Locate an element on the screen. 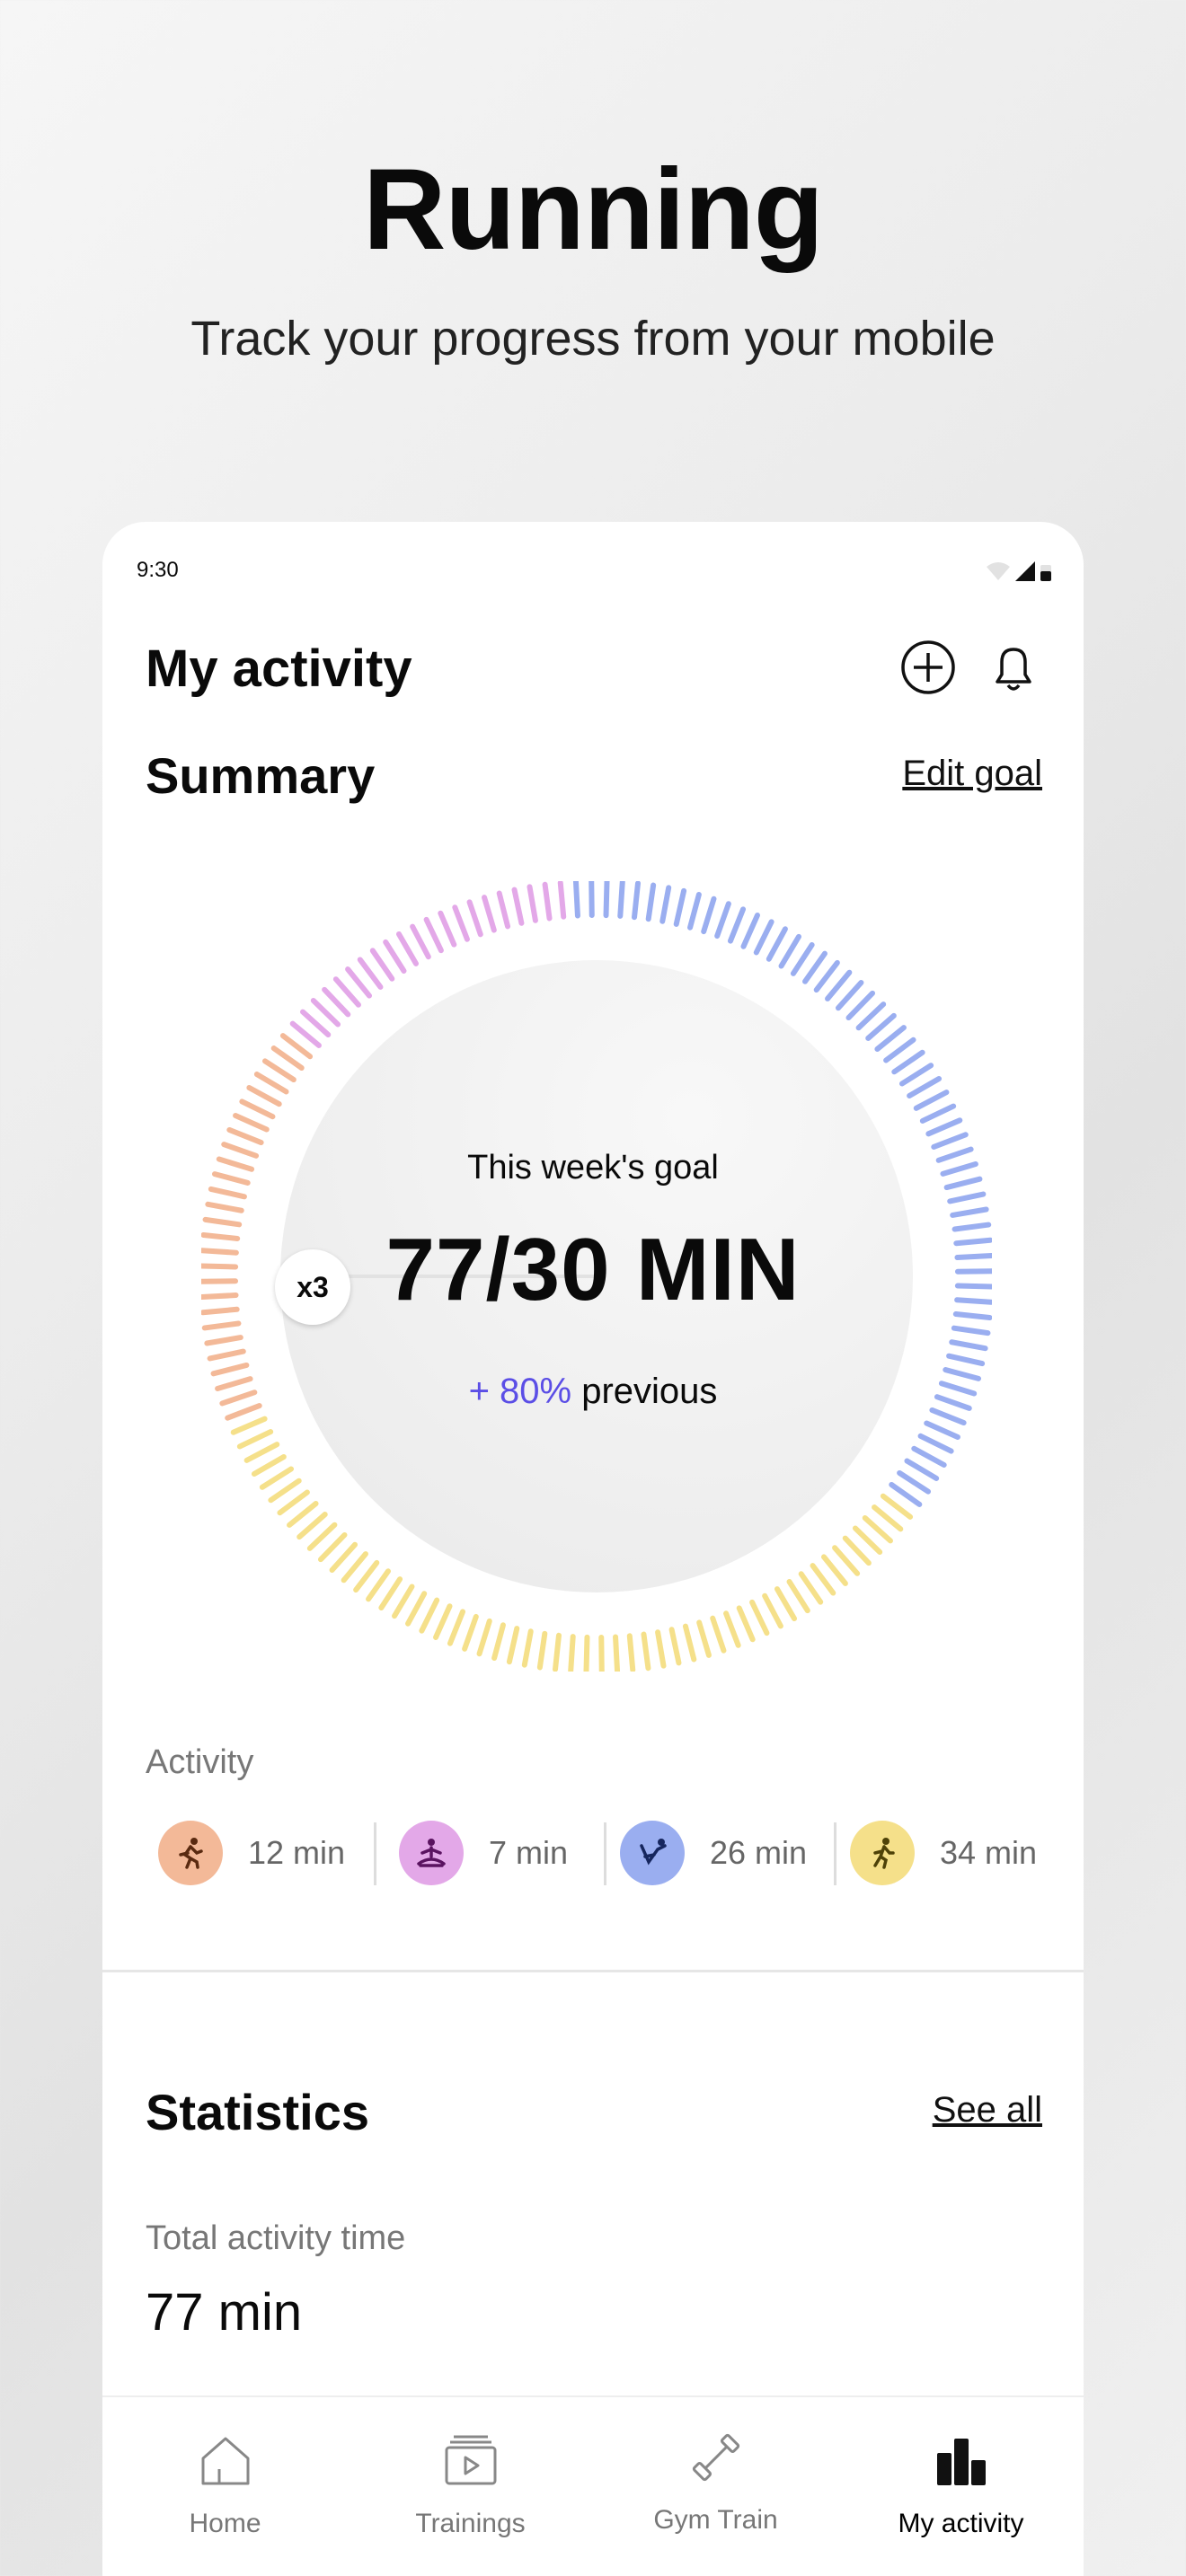  total-activity-value: 77 min is located at coordinates (224, 2312).